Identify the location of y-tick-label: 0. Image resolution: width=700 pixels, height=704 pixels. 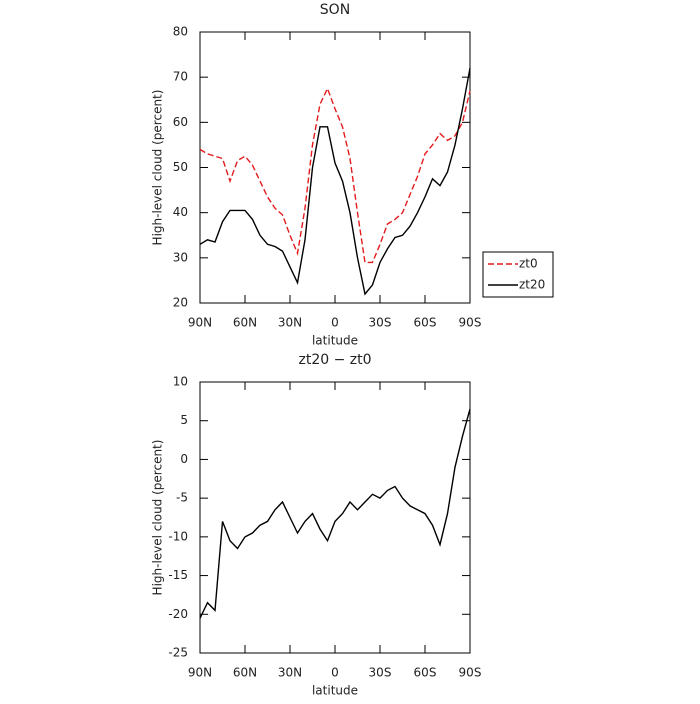
(184, 459).